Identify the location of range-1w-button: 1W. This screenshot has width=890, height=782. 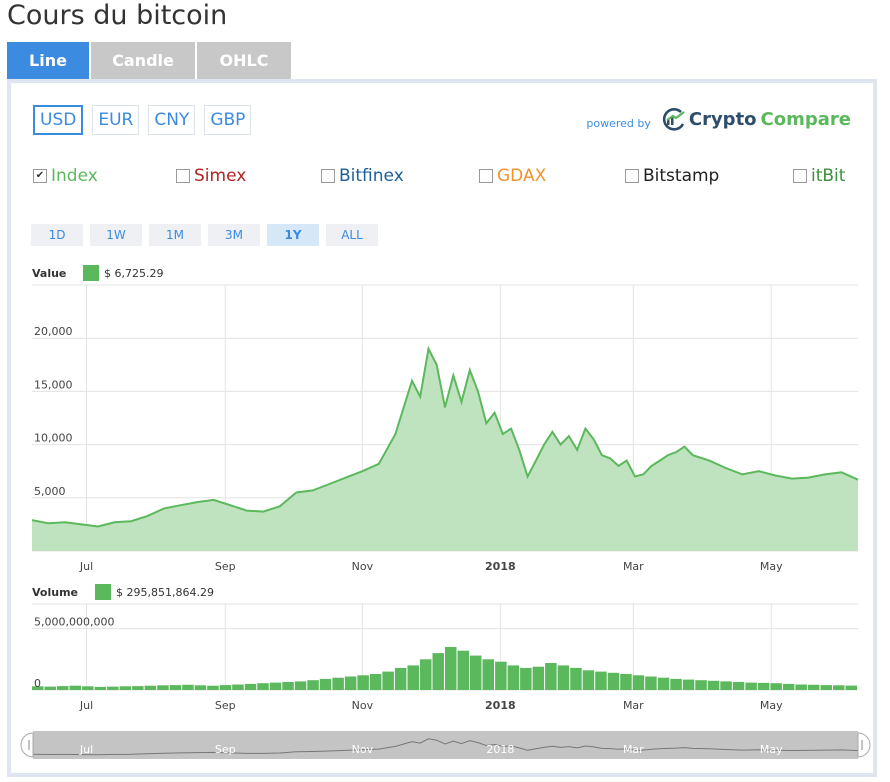
(116, 235).